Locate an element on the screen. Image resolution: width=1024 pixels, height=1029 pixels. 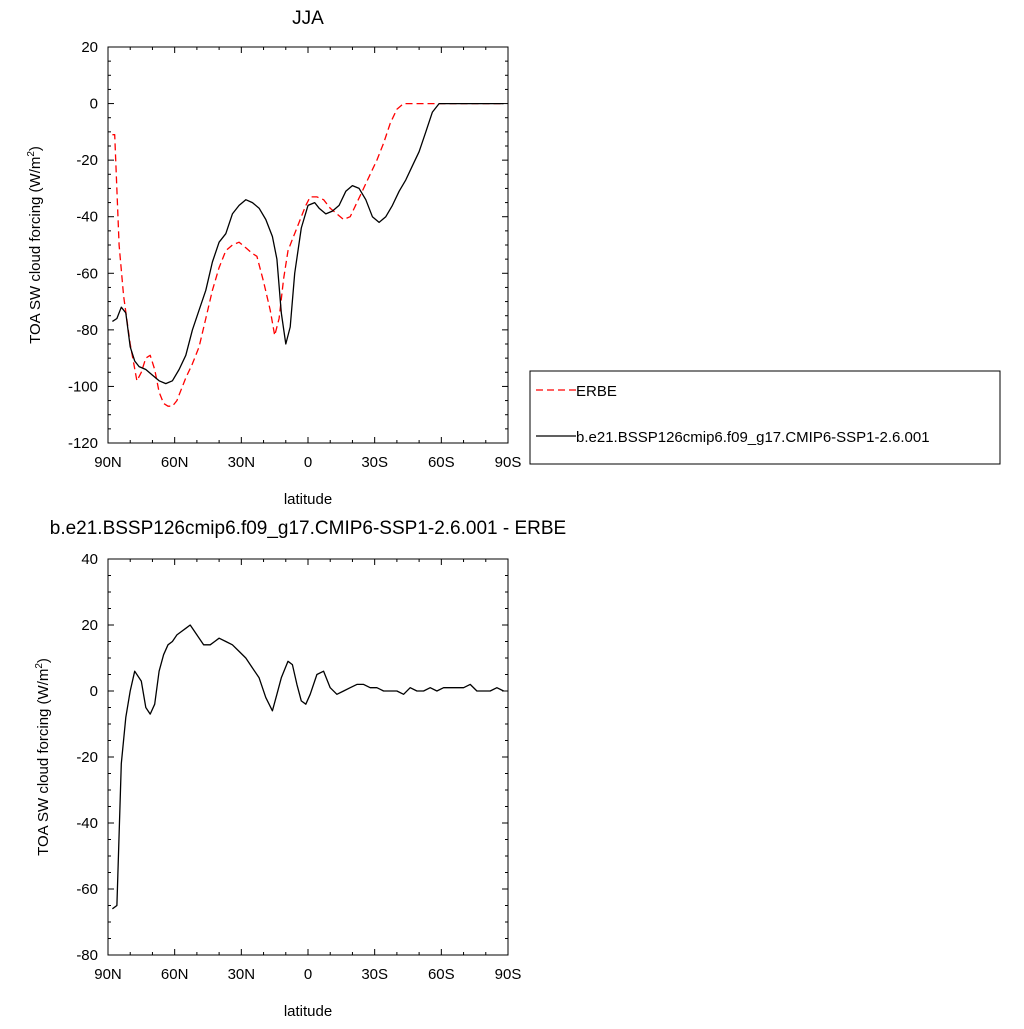
chart1-x-tick-label: 0 is located at coordinates (308, 462).